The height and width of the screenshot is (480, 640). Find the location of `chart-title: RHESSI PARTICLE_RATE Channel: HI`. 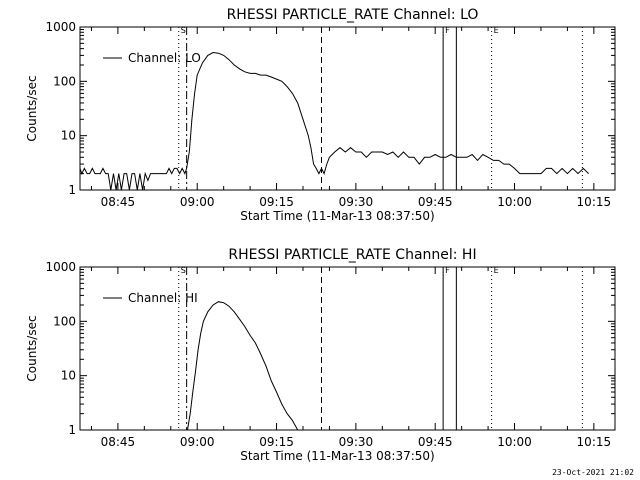

chart-title: RHESSI PARTICLE_RATE Channel: HI is located at coordinates (352, 255).